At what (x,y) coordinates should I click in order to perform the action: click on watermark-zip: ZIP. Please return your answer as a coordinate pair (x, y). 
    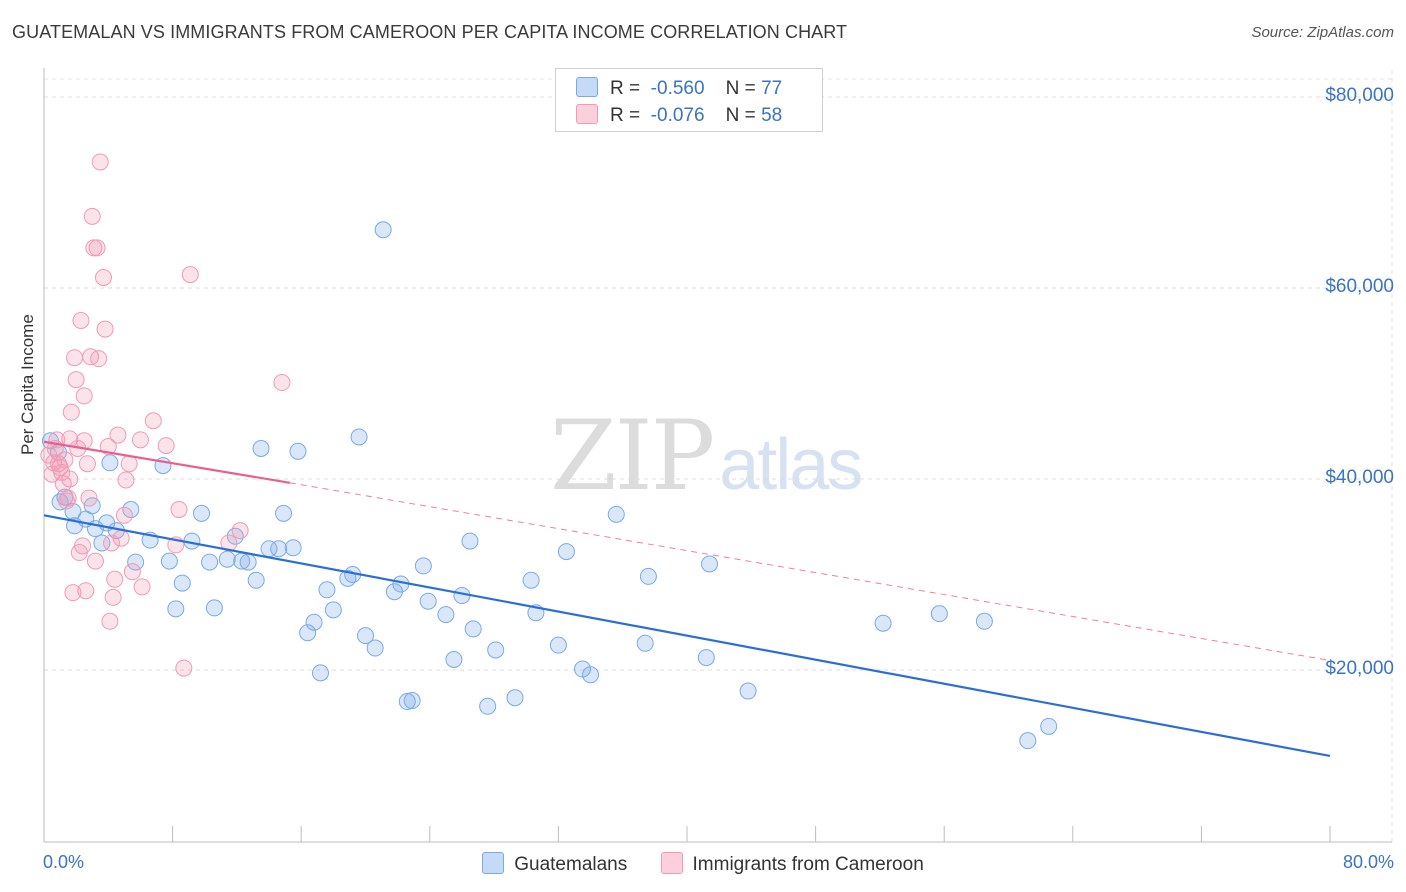
    Looking at the image, I should click on (632, 456).